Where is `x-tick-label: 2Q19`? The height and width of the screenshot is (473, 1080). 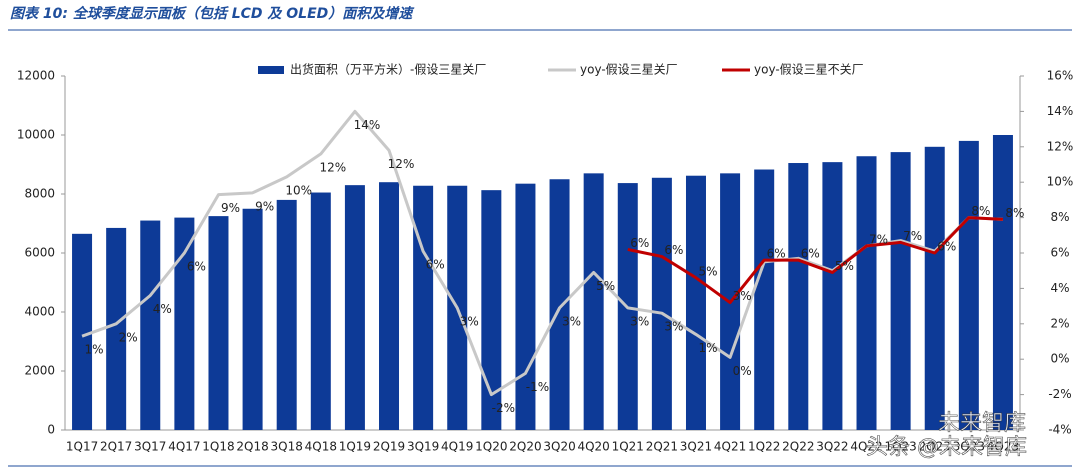
x-tick-label: 2Q19 is located at coordinates (389, 447).